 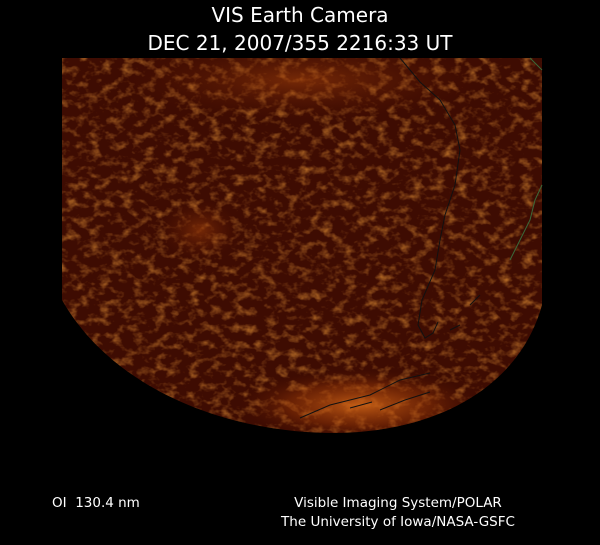 What do you see at coordinates (397, 522) in the screenshot?
I see `institution-label: The University of Iowa/NASA-GSFC` at bounding box center [397, 522].